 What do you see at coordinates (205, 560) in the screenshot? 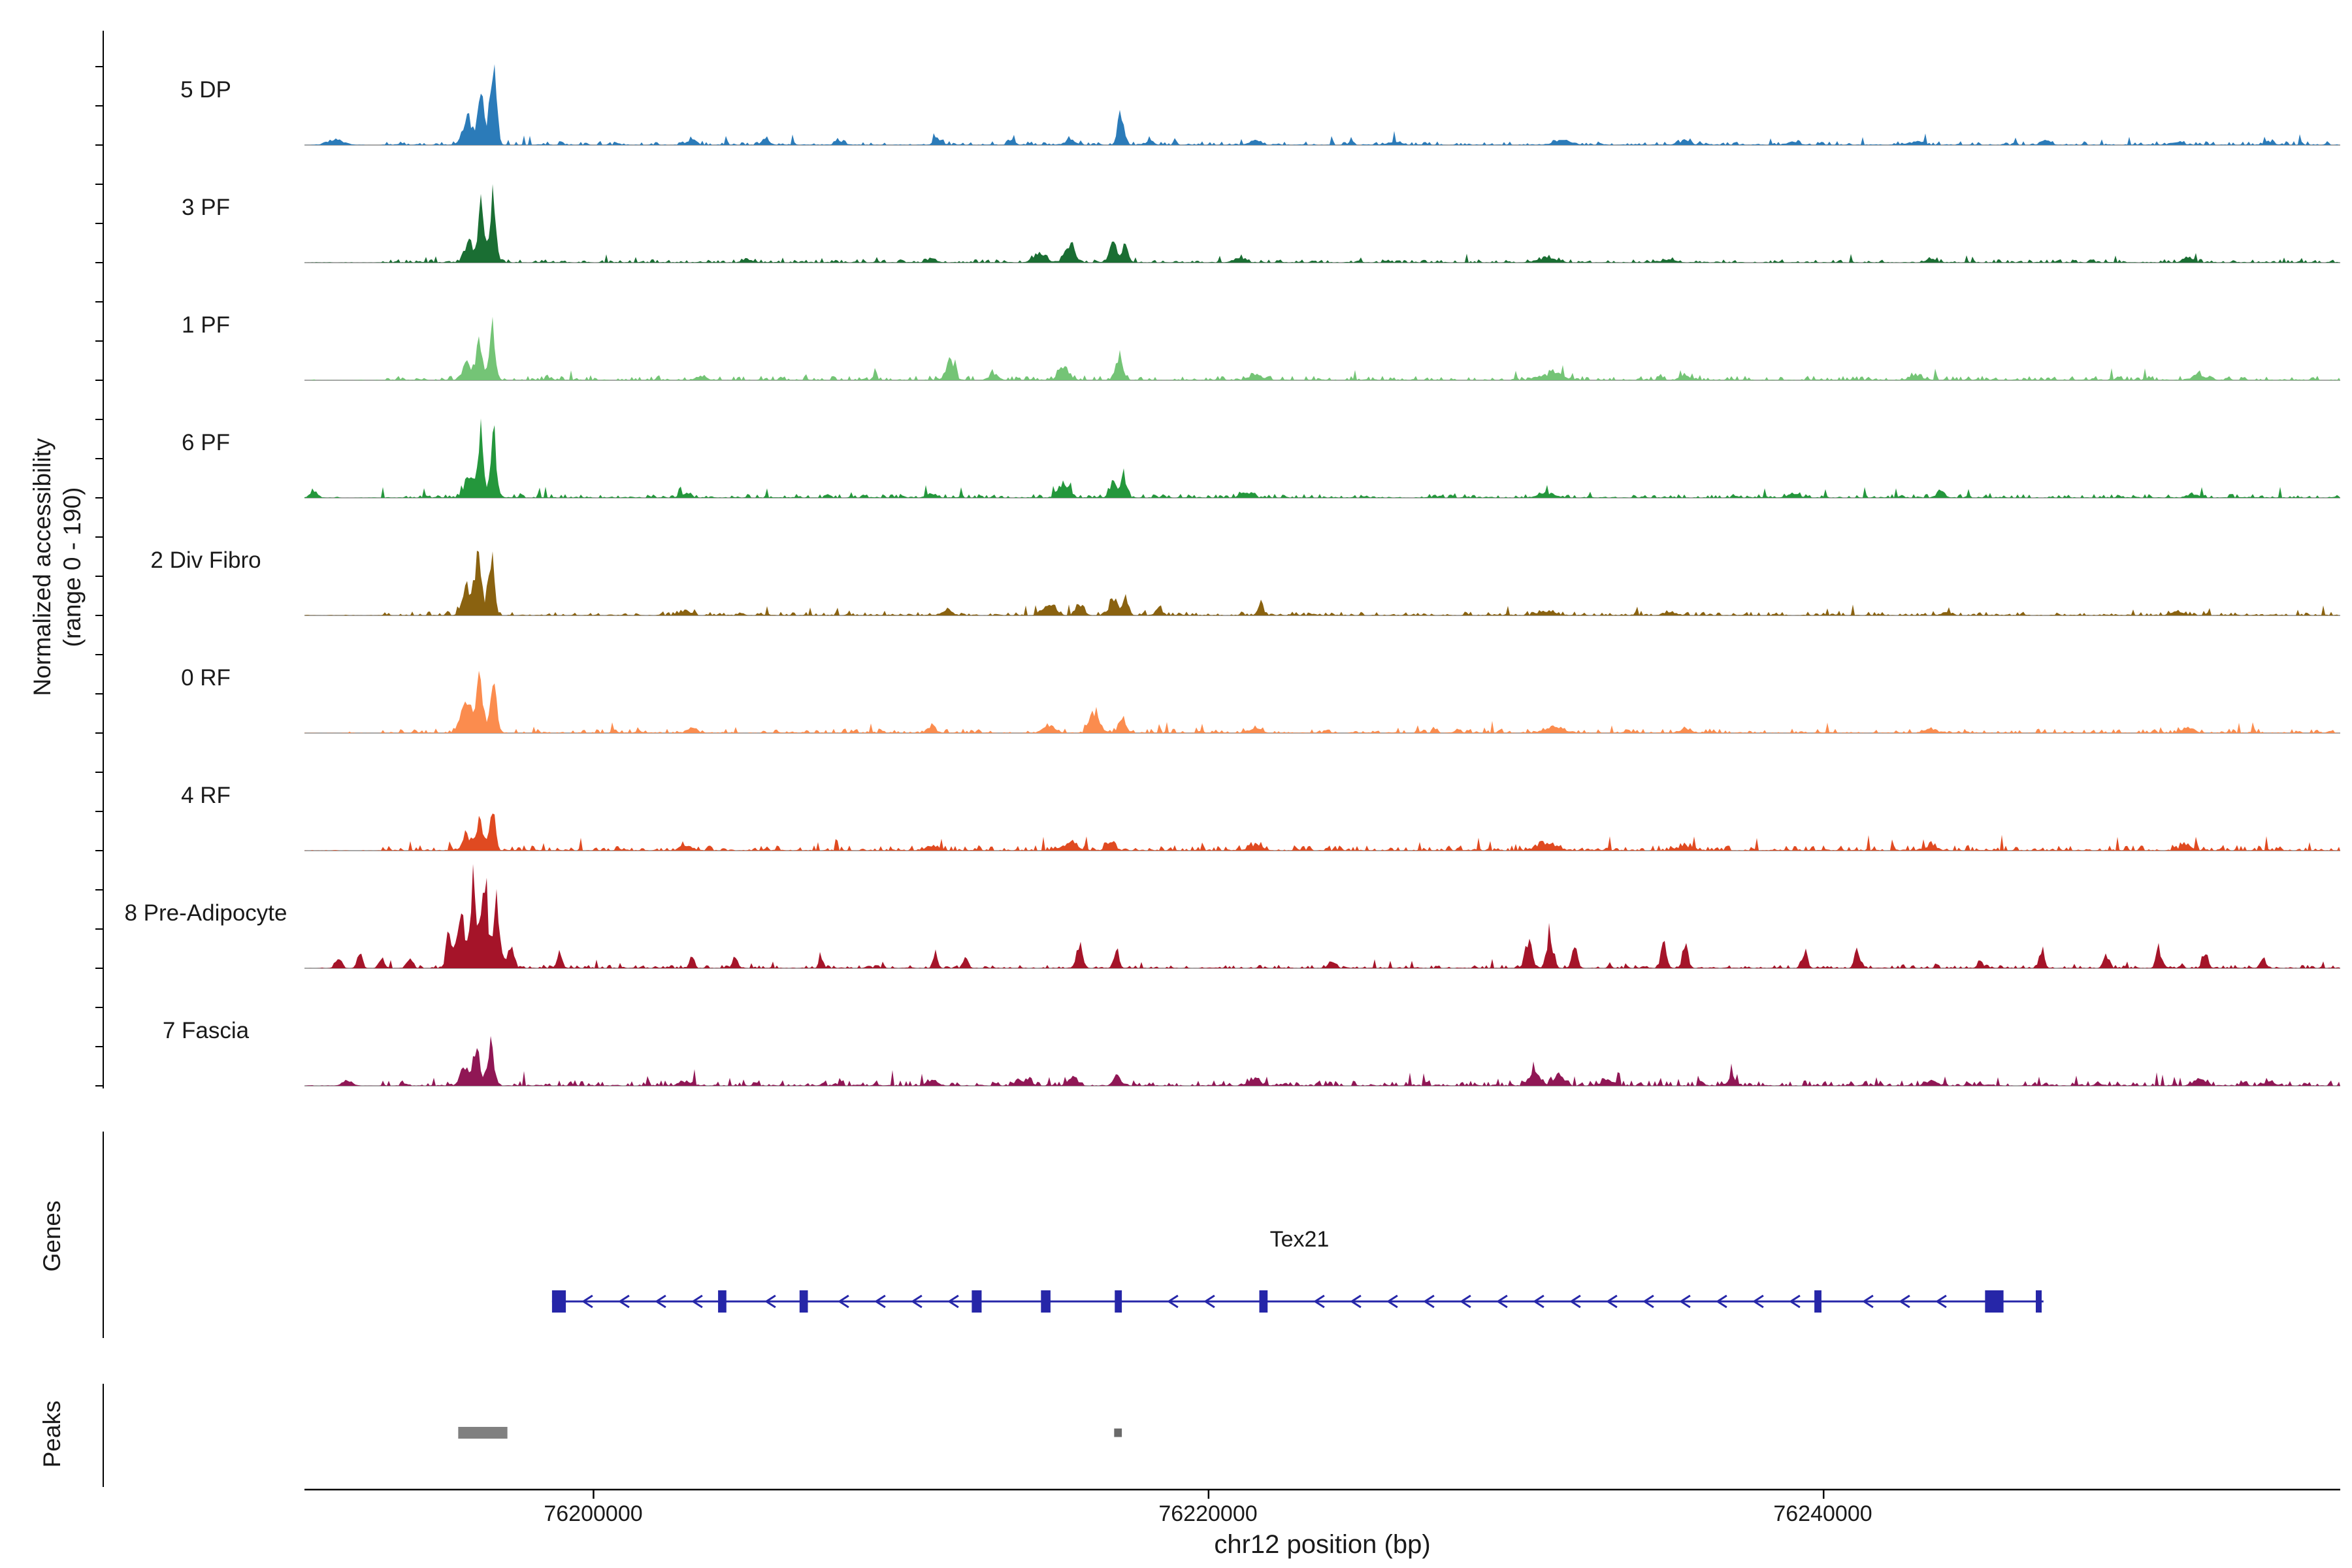
I see `track-label-2-div-fibro: 2 Div Fibro` at bounding box center [205, 560].